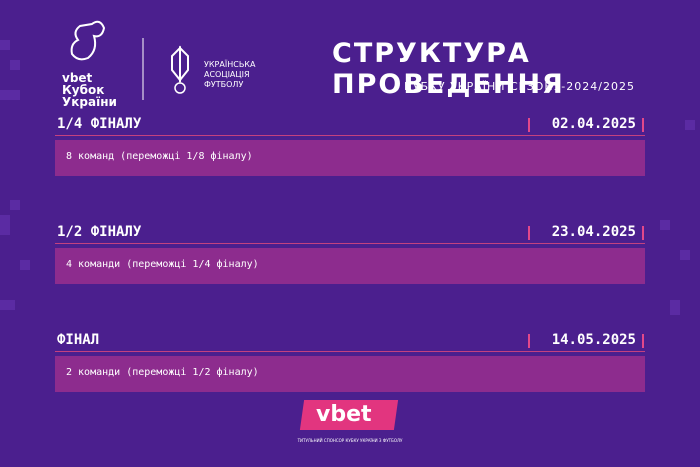 The height and width of the screenshot is (467, 700). I want to click on stage-date: 02.04.2025, so click(593, 124).